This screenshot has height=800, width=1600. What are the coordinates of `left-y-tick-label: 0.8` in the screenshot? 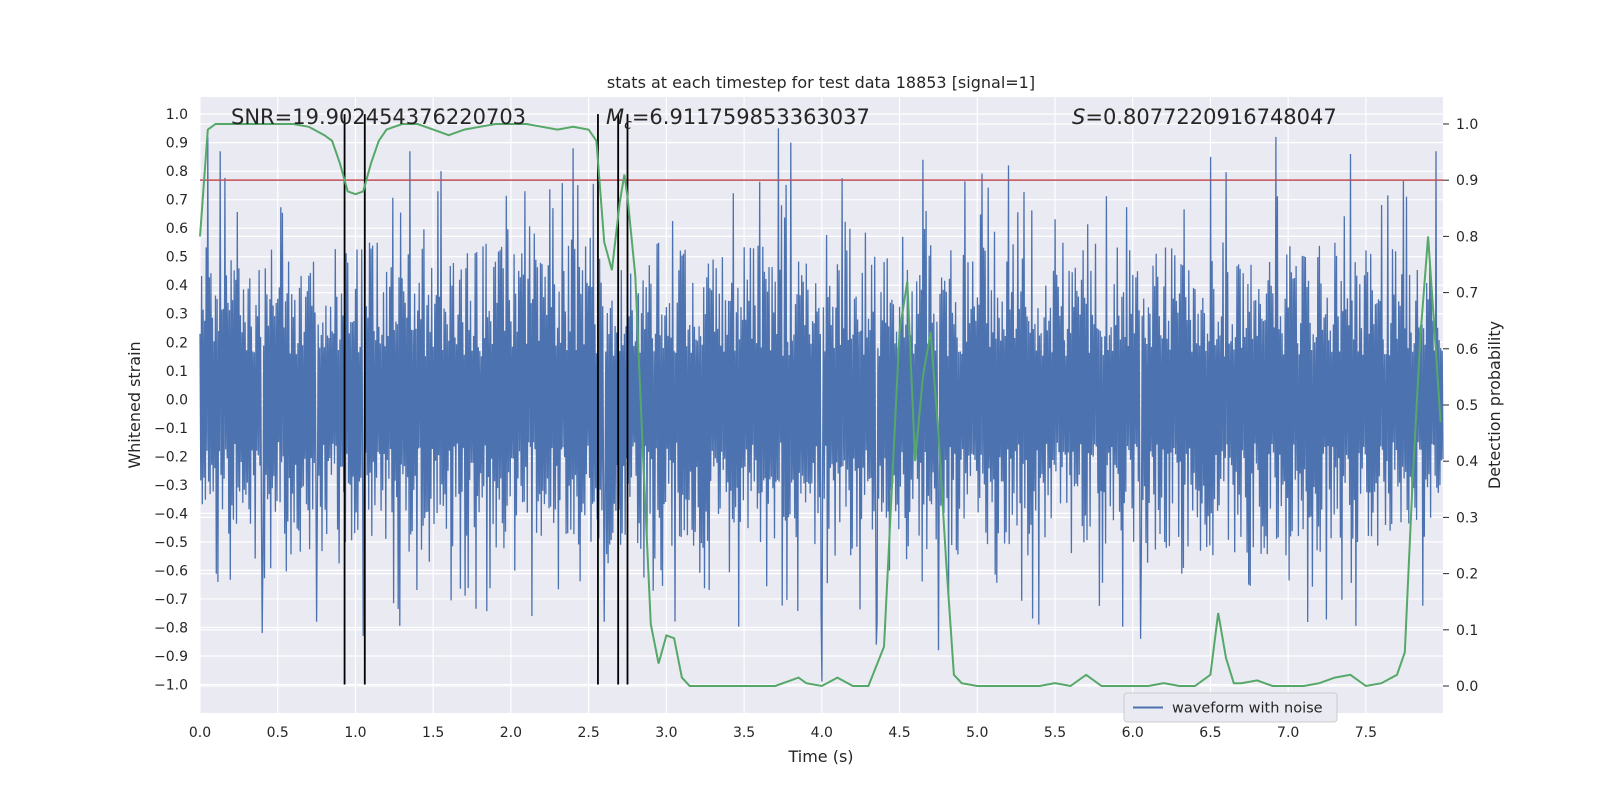 It's located at (177, 172).